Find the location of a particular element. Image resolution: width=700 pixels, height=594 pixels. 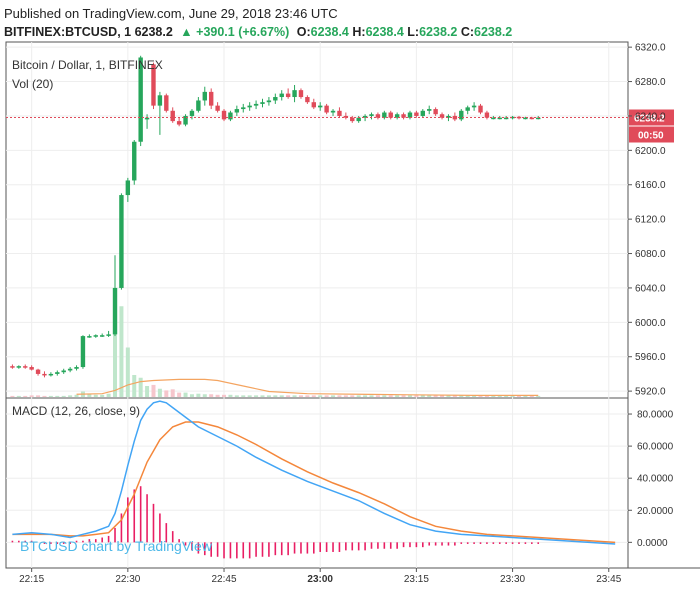

countdown-tag is located at coordinates (651, 134).